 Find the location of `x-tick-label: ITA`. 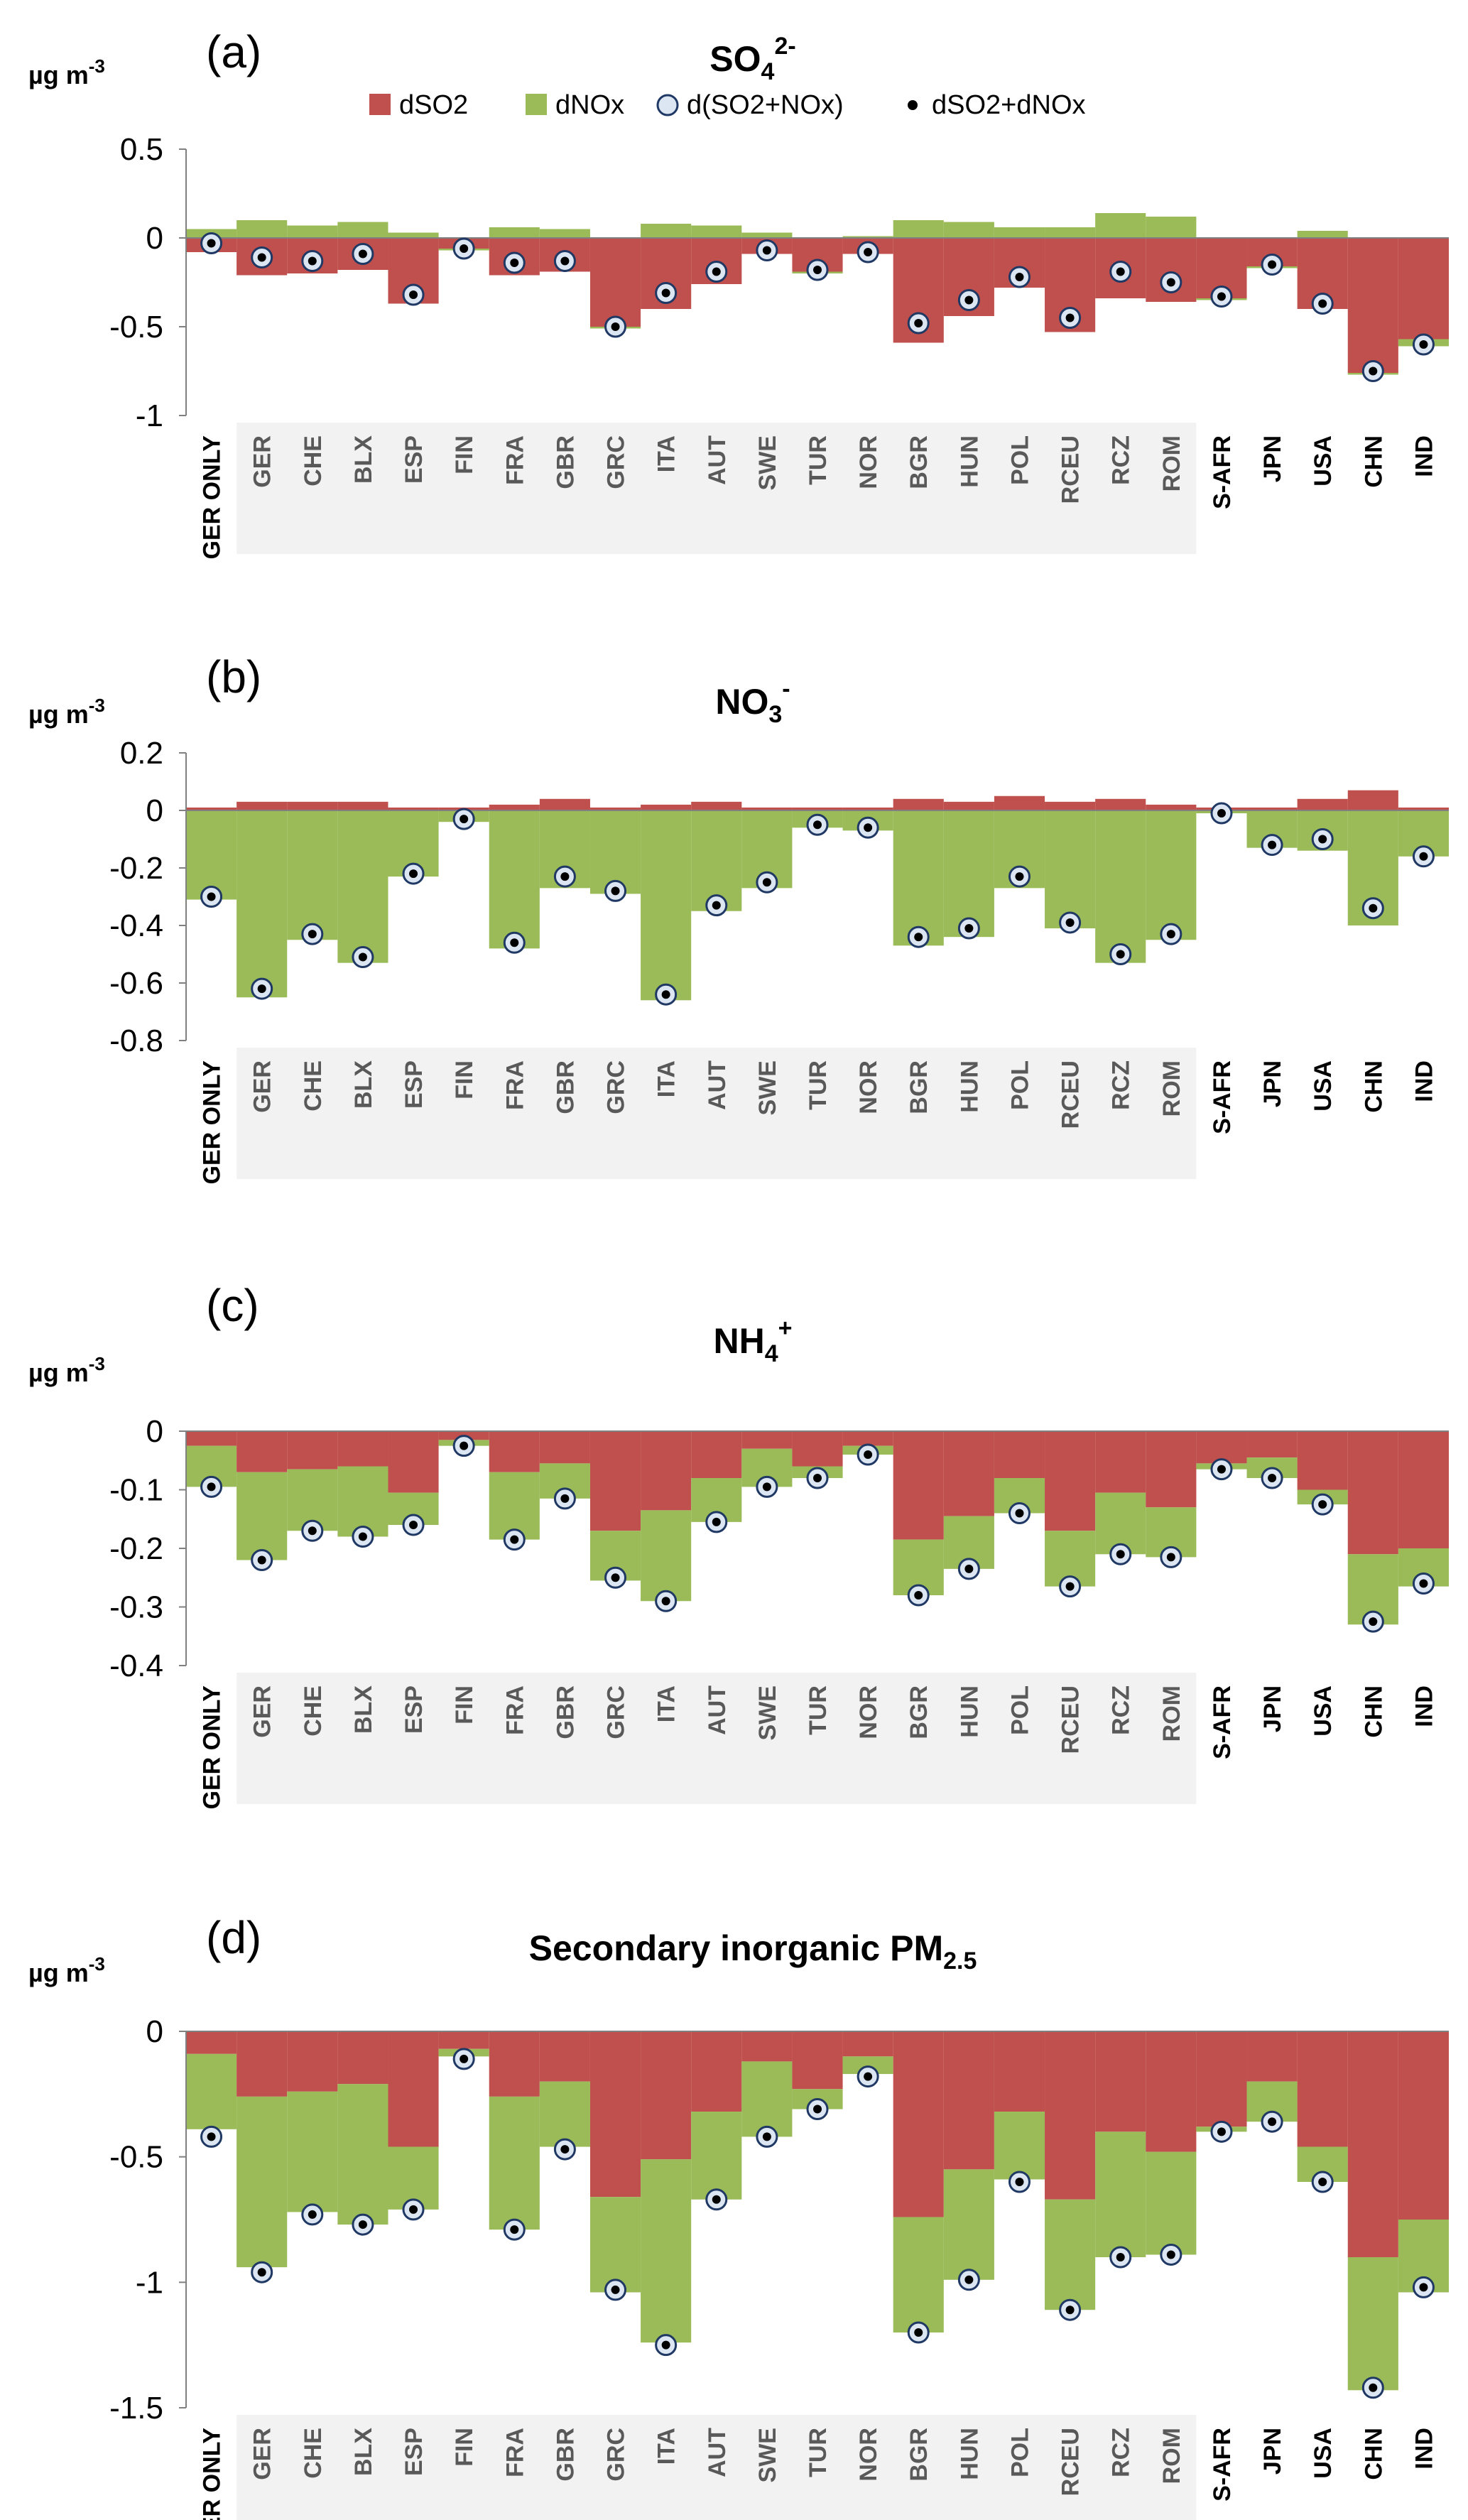

x-tick-label: ITA is located at coordinates (666, 1704).